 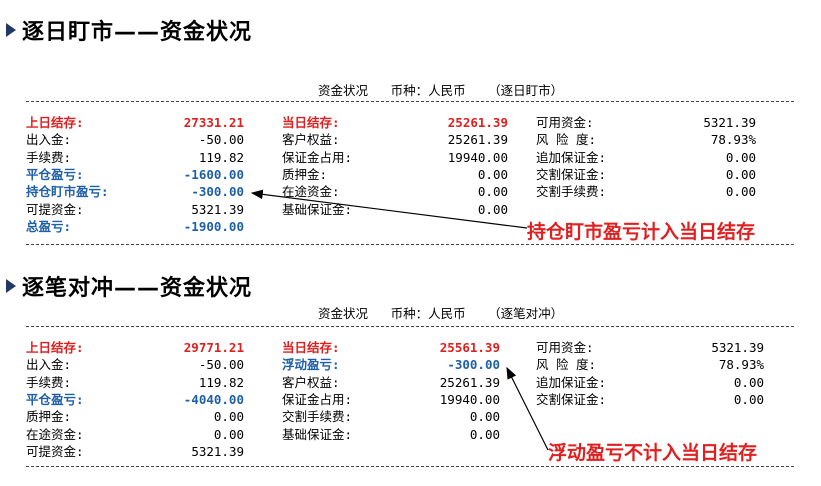 I want to click on section1-col2-label: 保证金占用:, so click(x=317, y=157).